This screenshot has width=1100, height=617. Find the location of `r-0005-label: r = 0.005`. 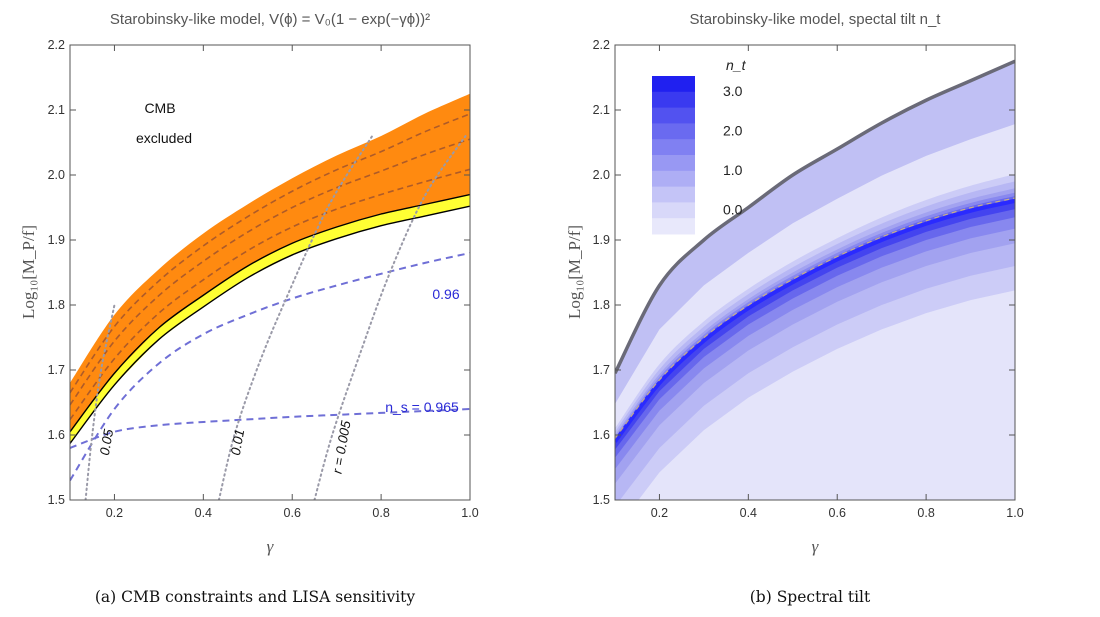

r-0005-label: r = 0.005 is located at coordinates (342, 447).